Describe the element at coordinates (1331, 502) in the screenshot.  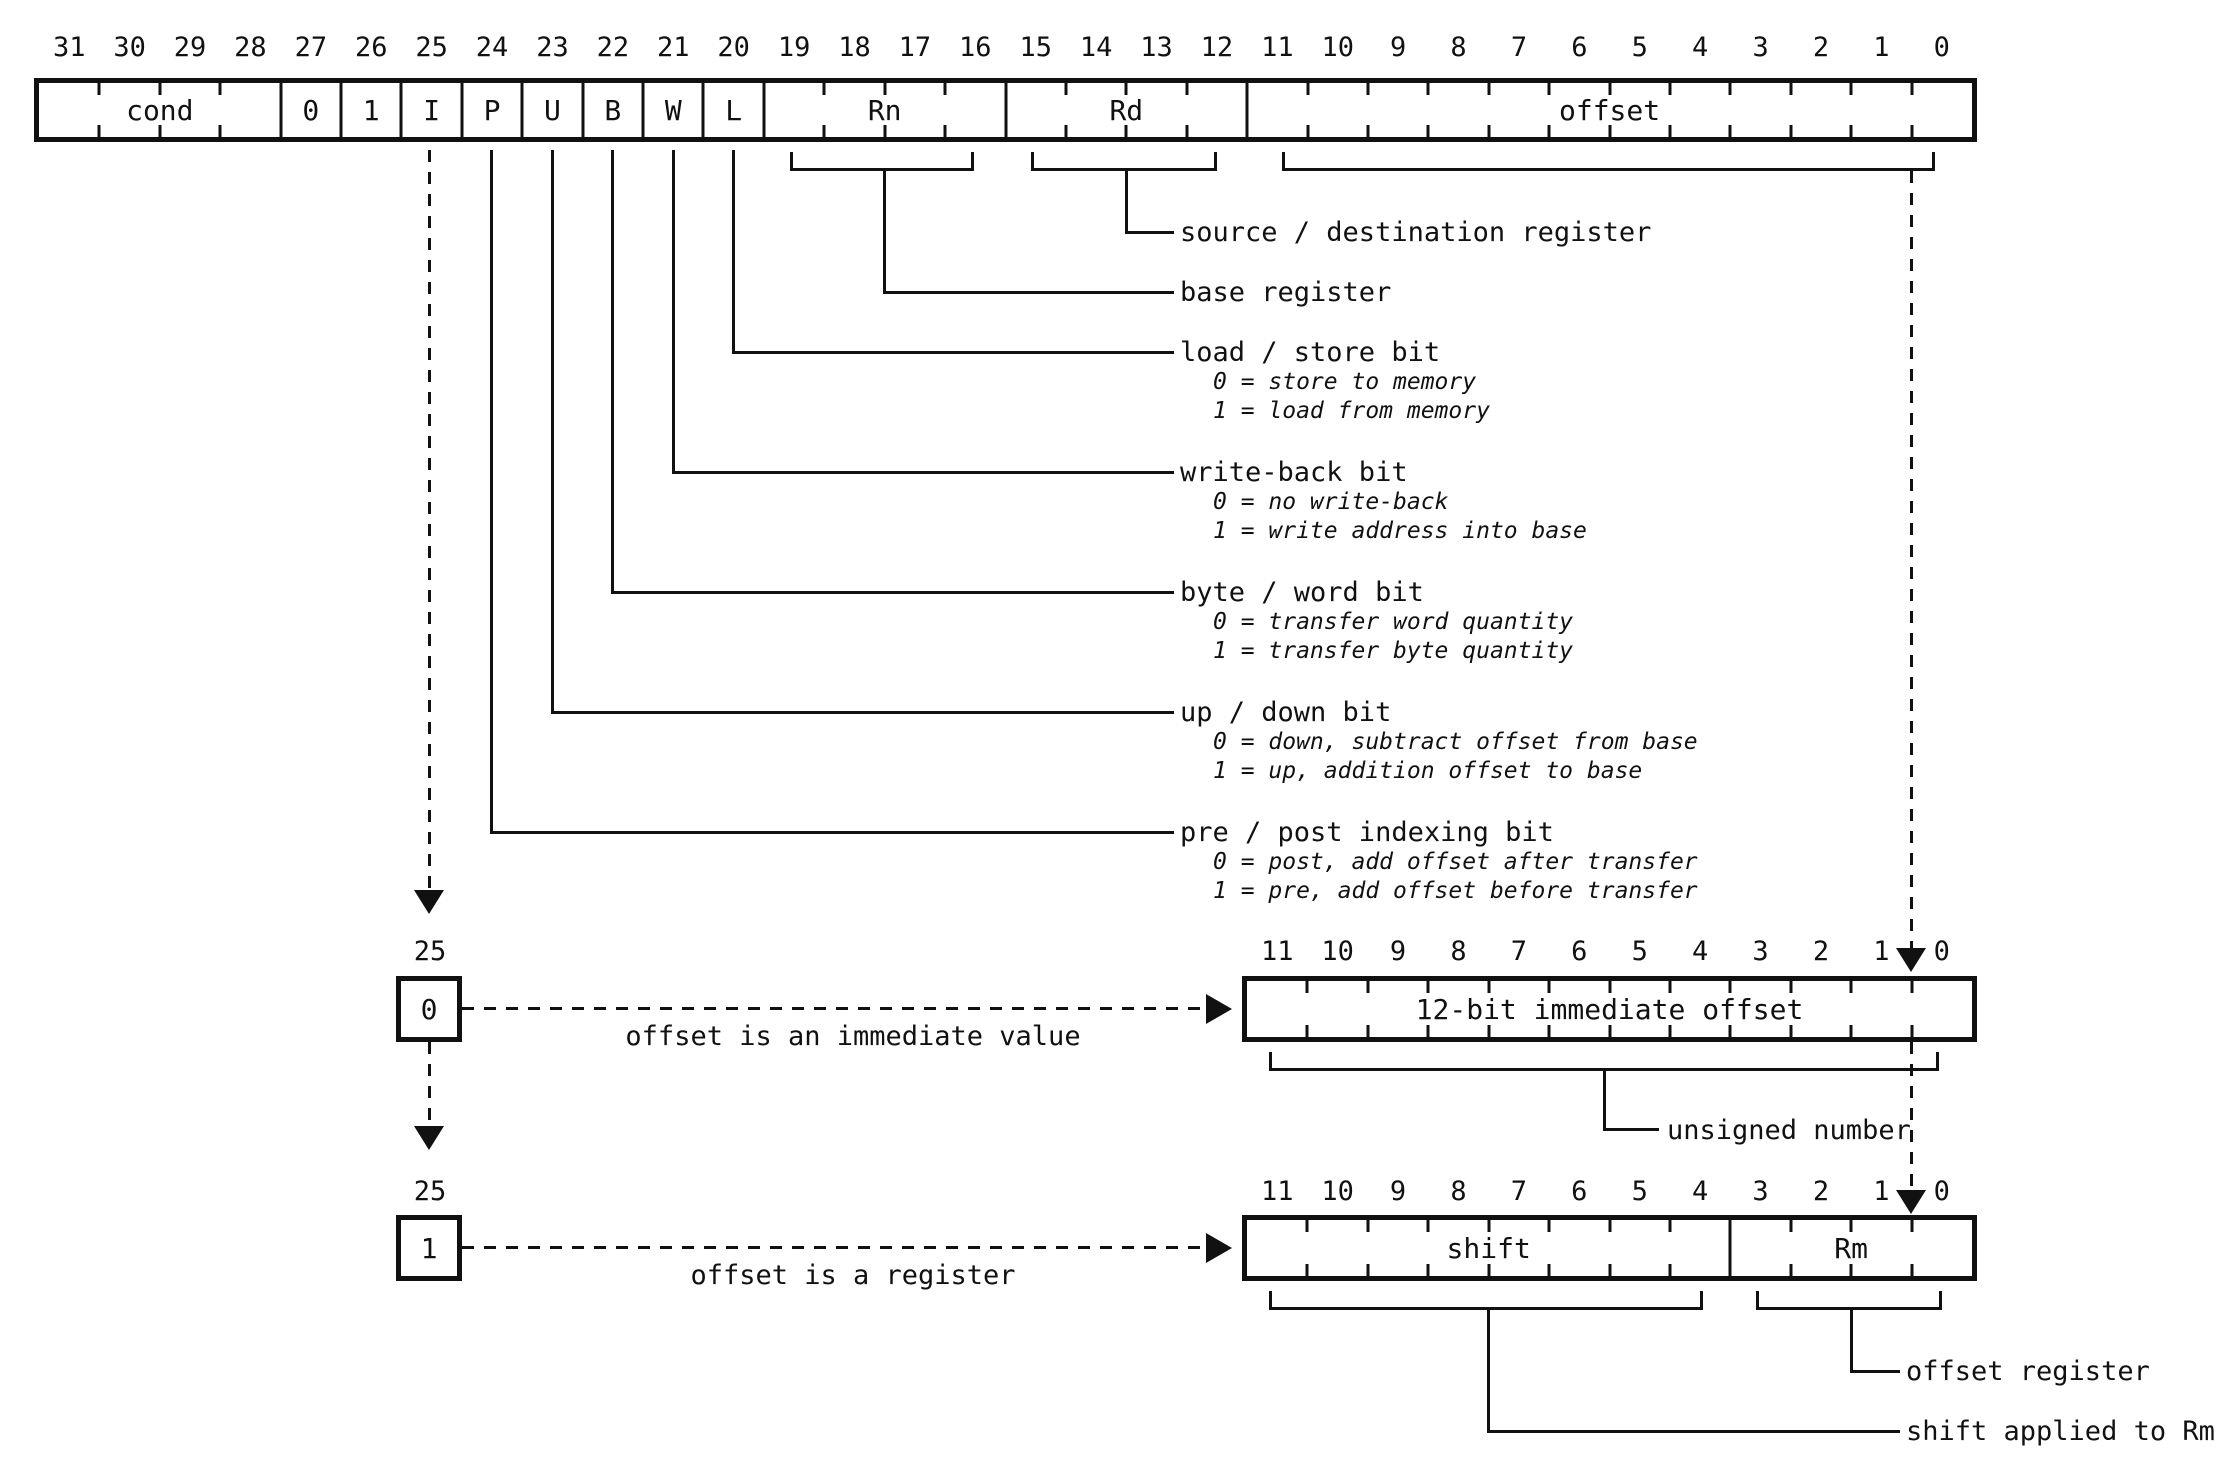
I see `annotation-write-back-sub: 0 = no write-back` at that location.